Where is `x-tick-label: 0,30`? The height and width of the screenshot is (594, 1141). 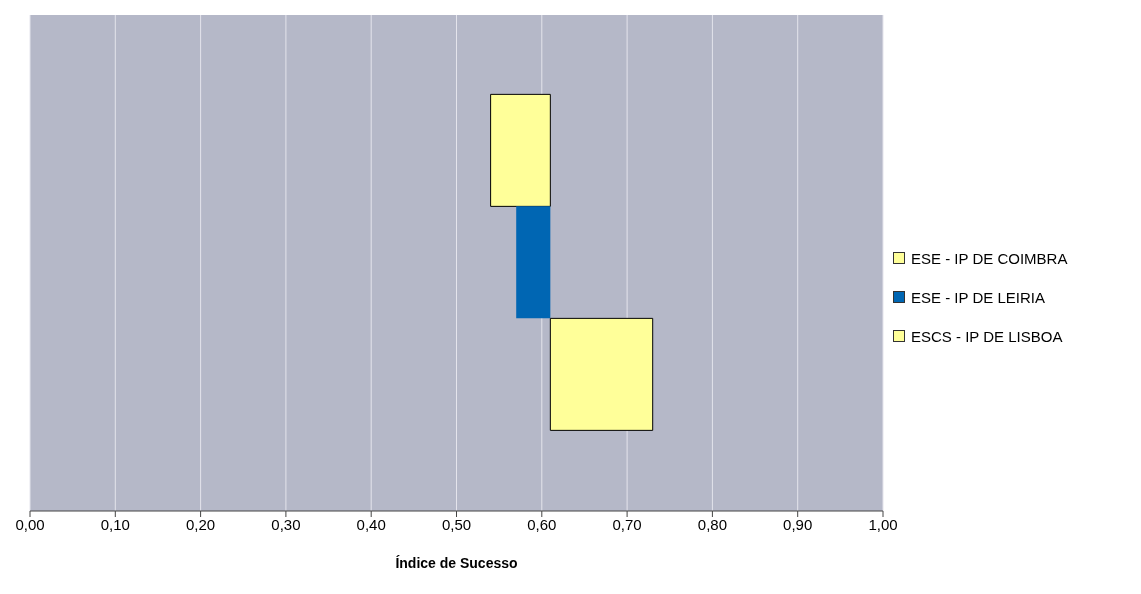
x-tick-label: 0,30 is located at coordinates (286, 524).